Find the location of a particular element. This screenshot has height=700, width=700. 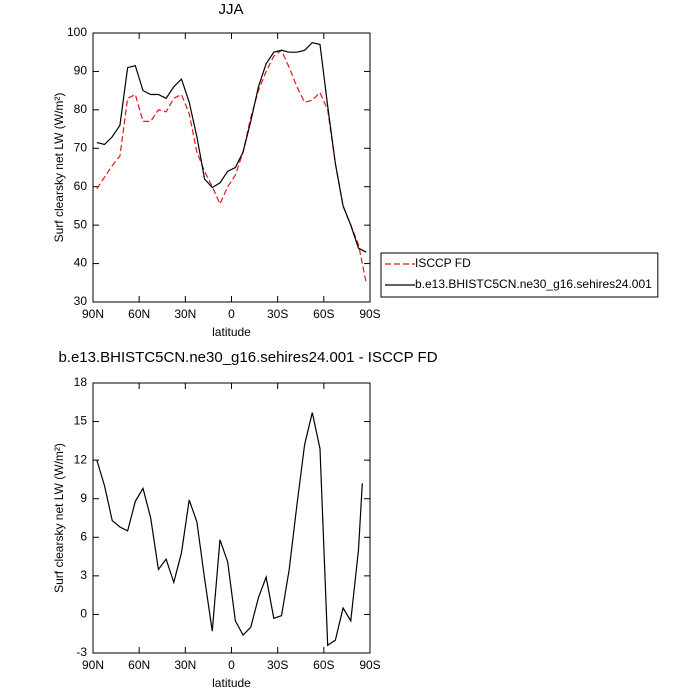

y-tick-label: 80 is located at coordinates (81, 109).